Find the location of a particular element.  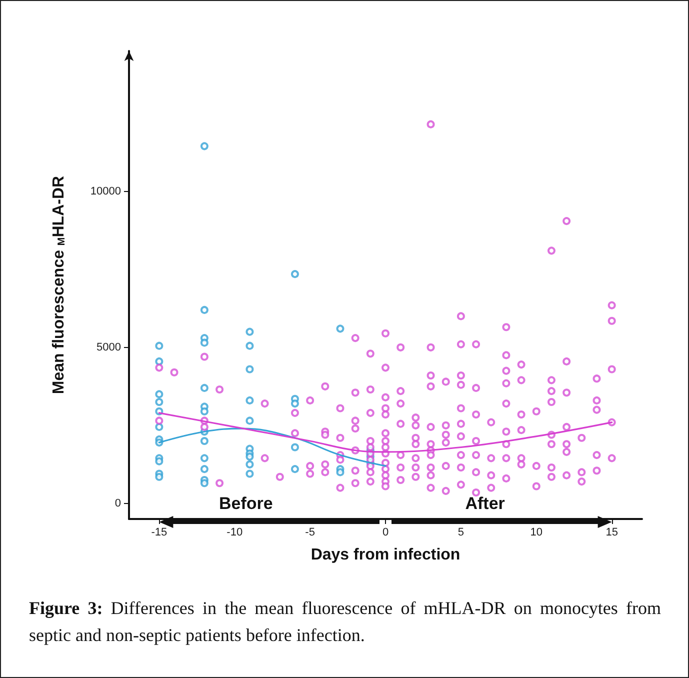

annotation: Before is located at coordinates (245, 503).